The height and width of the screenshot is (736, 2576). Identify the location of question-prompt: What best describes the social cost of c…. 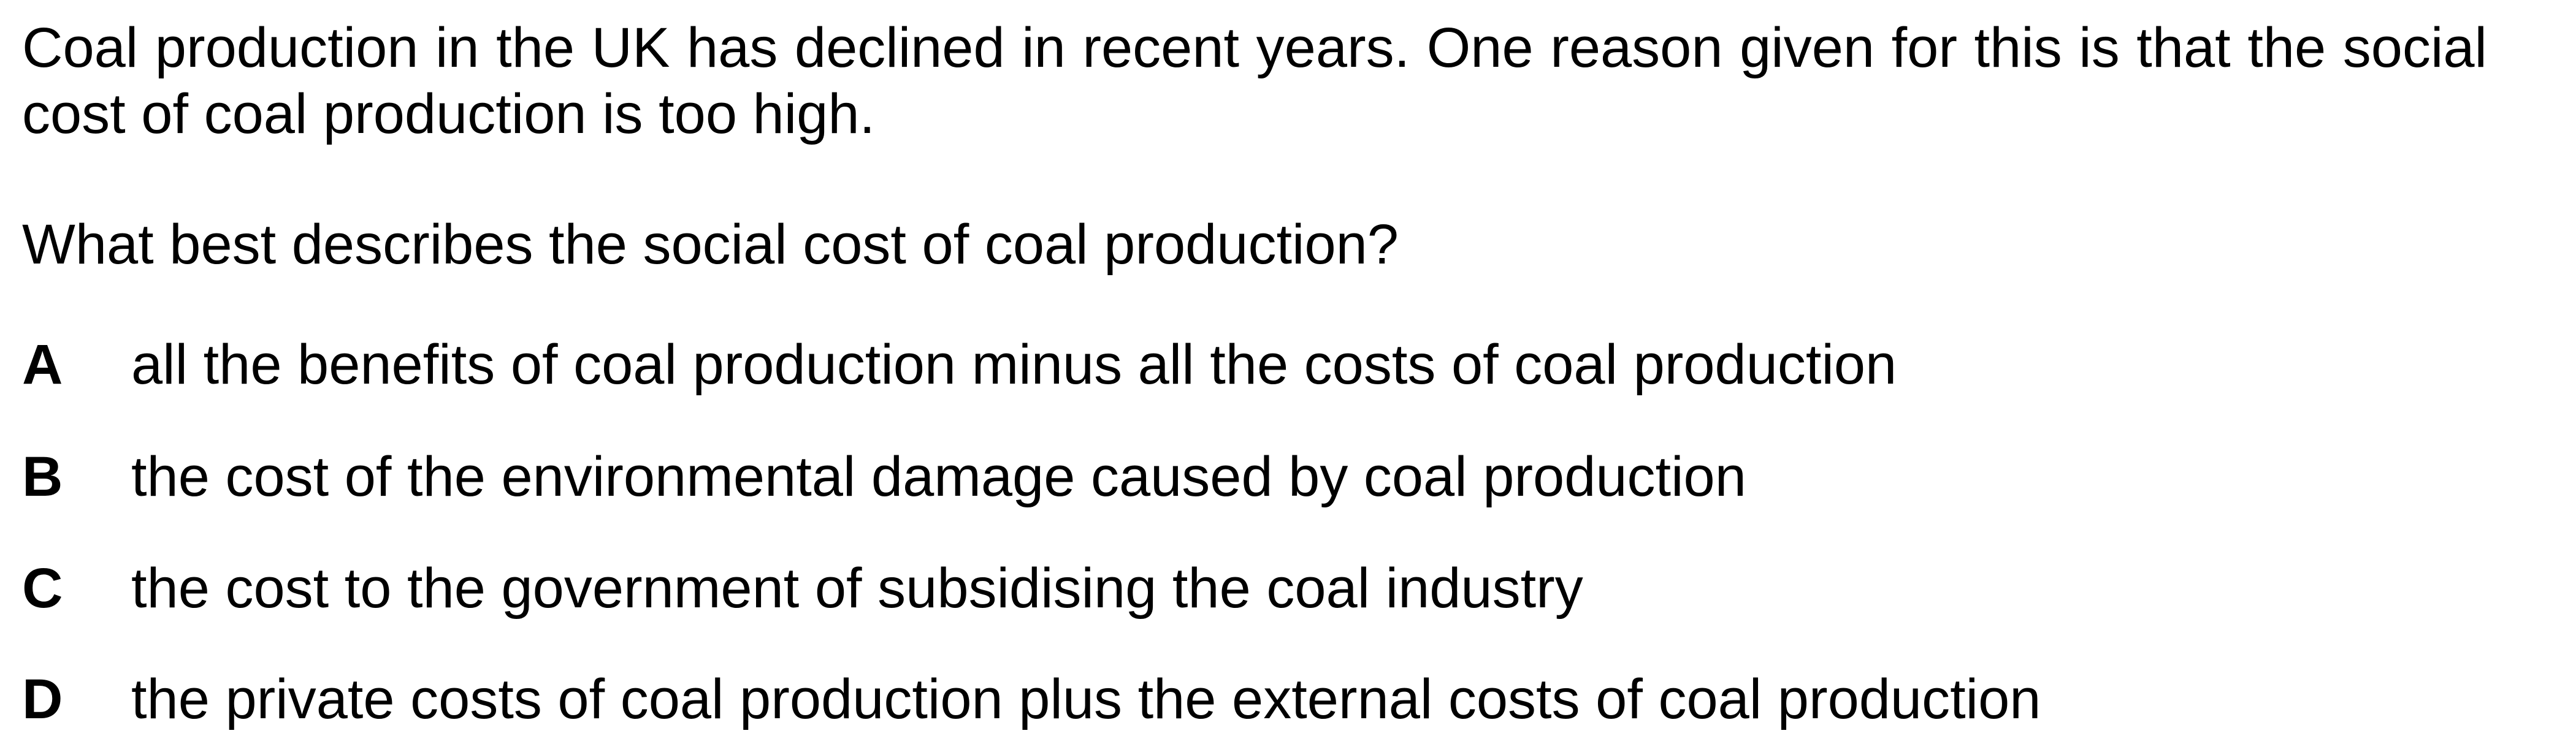
(710, 244).